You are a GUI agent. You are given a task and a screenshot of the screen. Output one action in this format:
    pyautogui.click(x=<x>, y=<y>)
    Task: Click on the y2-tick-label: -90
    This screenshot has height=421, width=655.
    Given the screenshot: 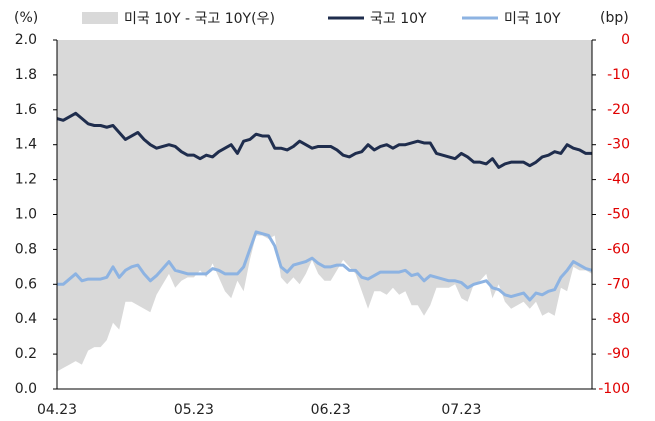 What is the action you would take?
    pyautogui.click(x=618, y=354)
    